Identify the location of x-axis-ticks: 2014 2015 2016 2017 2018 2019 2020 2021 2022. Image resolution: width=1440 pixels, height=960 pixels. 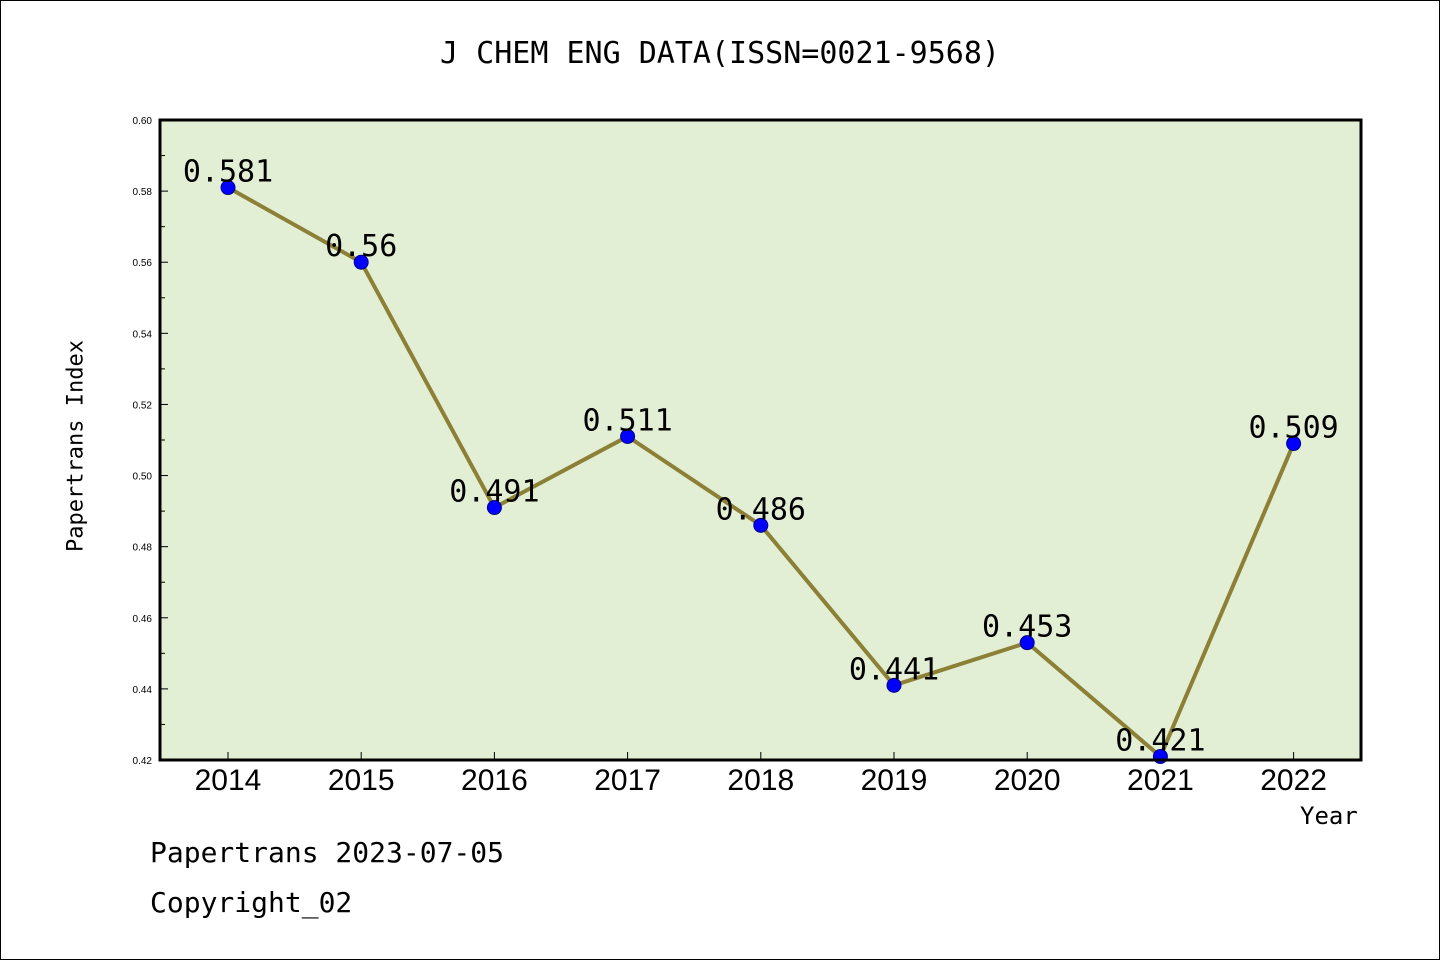
(761, 774).